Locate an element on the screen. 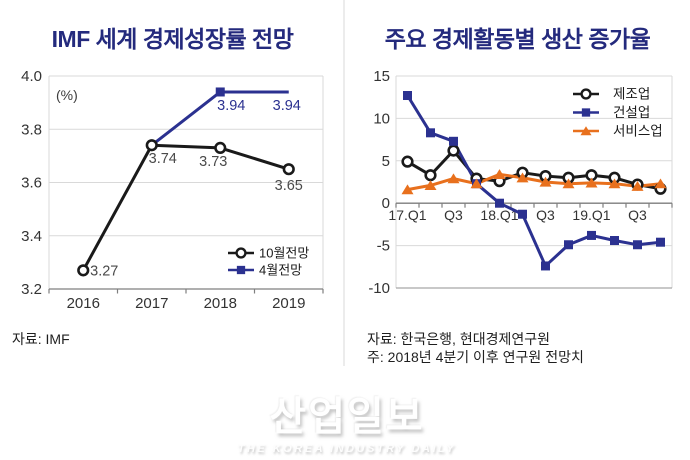 The height and width of the screenshot is (460, 690). series-data-labels-april-forecast: 3.94 3.94 is located at coordinates (259, 106).